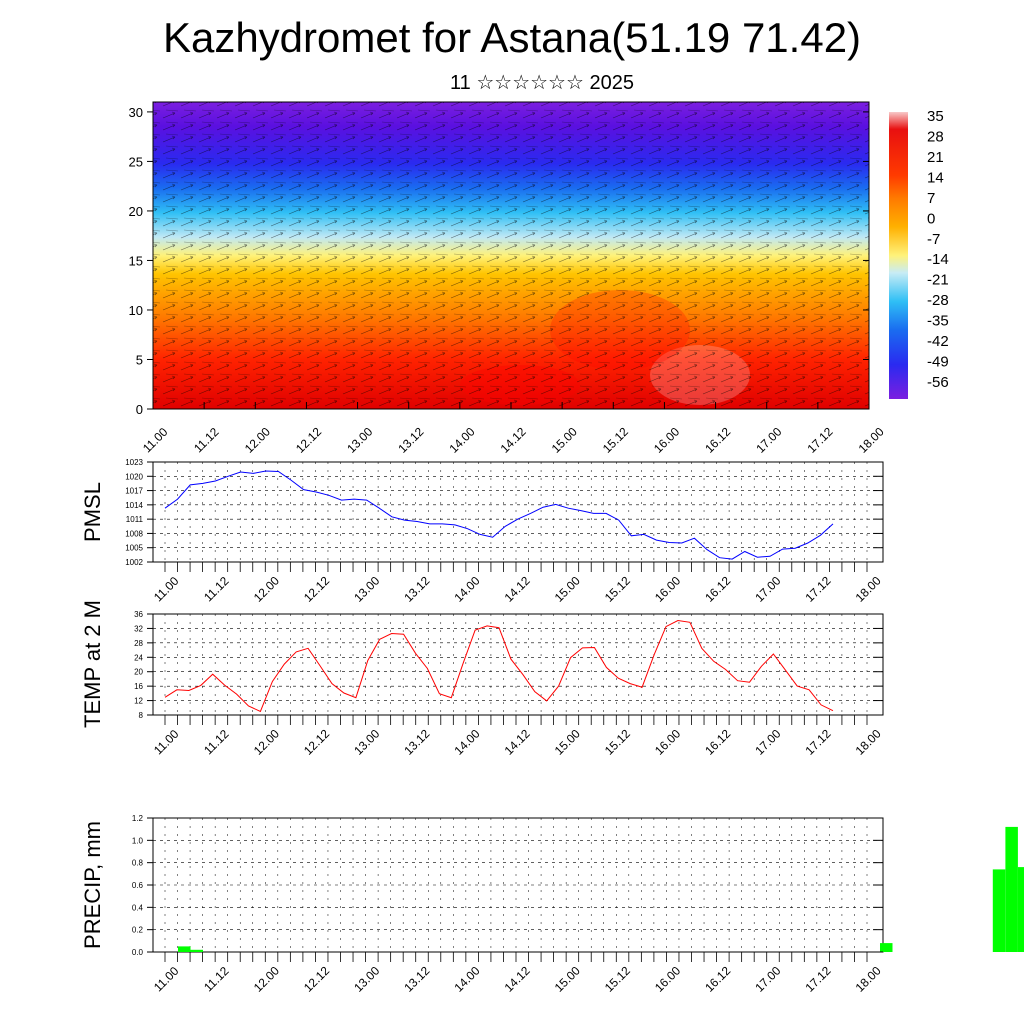 The image size is (1024, 1024). Describe the element at coordinates (938, 249) in the screenshot. I see `colorbar-labels: 35 28 21 14 7 0 -7 -14 -21 -28 -35 -42 -49 -56` at that location.